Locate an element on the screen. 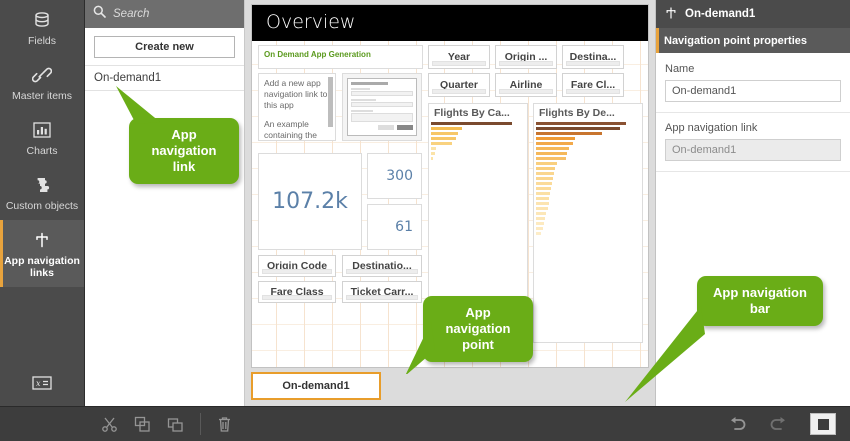 This screenshot has width=850, height=441. list-item-on-demand1: On-demand1 is located at coordinates (164, 78).